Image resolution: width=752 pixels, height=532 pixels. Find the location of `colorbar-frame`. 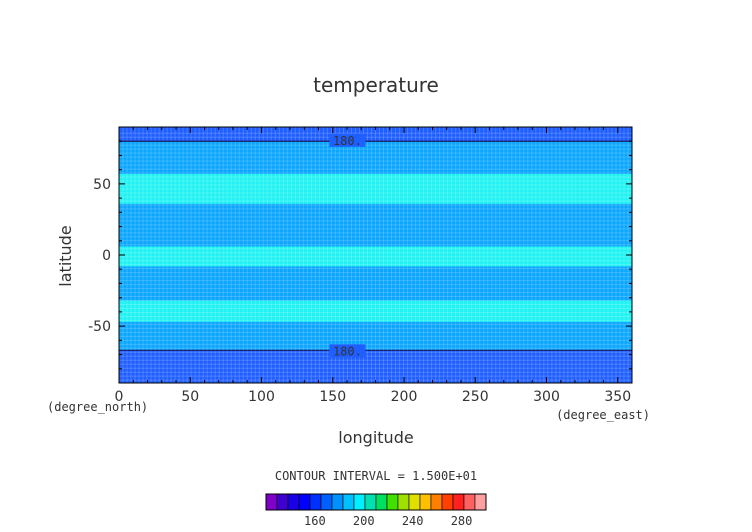

colorbar-frame is located at coordinates (376, 502).